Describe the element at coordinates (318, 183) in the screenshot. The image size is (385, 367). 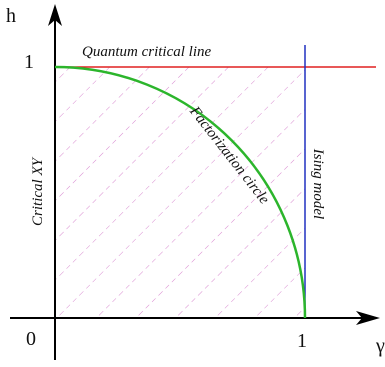
I see `right-label: Ising model` at that location.